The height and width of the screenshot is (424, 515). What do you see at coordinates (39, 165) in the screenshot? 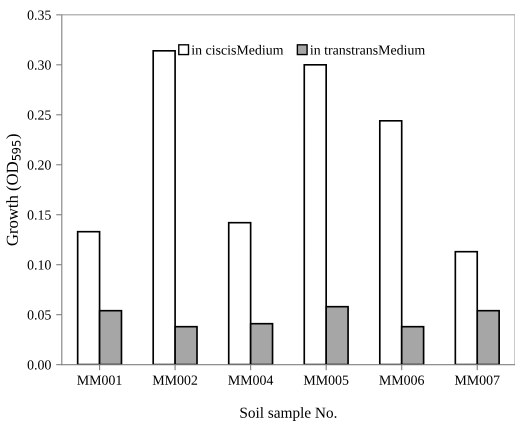
I see `y-tick-label: 0.20` at bounding box center [39, 165].